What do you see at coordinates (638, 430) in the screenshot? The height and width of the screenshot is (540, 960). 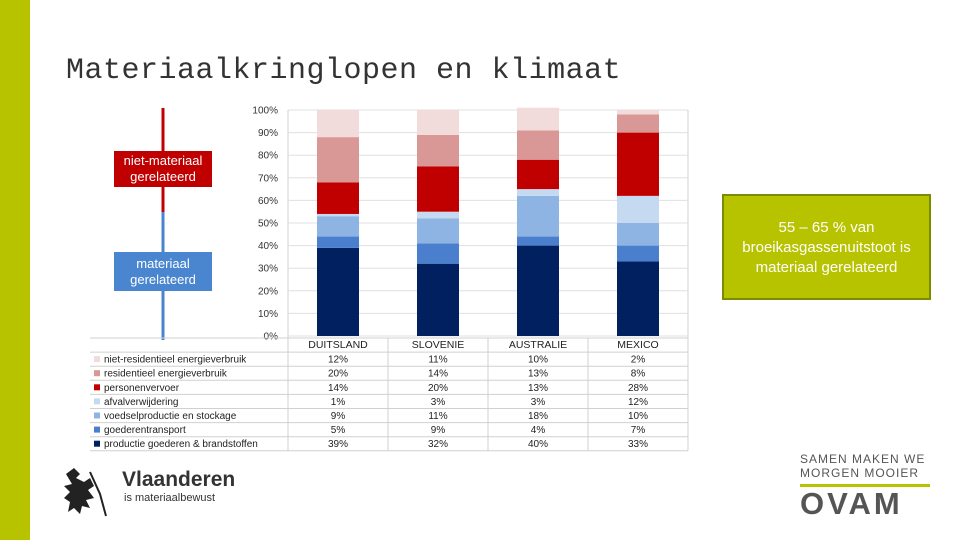 I see `table-value-cell: 7%` at bounding box center [638, 430].